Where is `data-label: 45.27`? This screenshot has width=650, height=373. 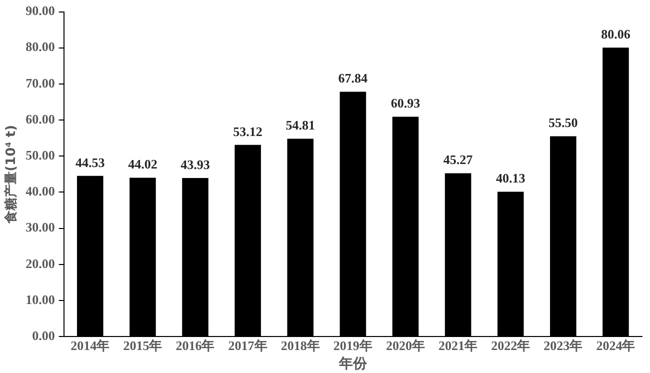 data-label: 45.27 is located at coordinates (458, 160).